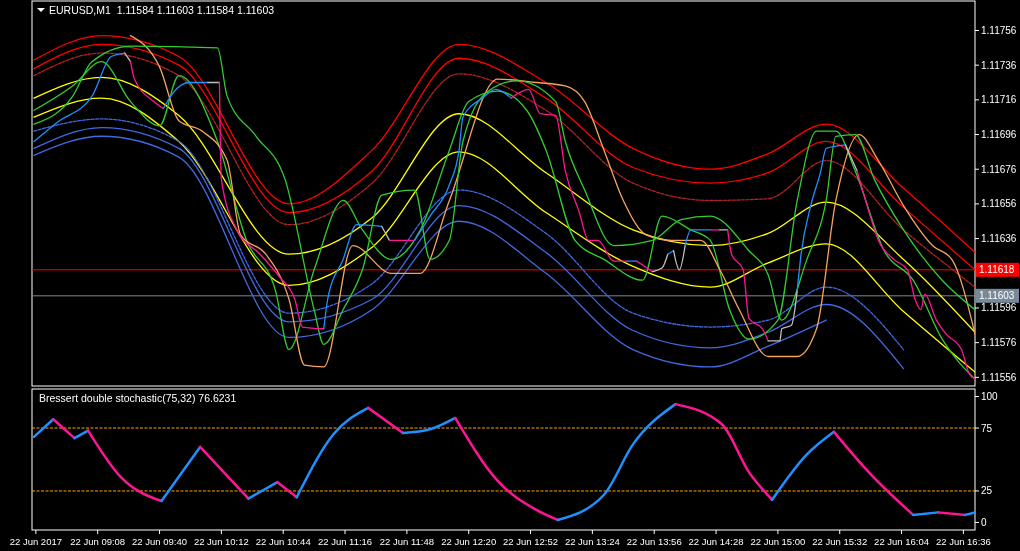 The image size is (1020, 551). Describe the element at coordinates (997, 270) in the screenshot. I see `ref-line-label: 1.11618` at that location.